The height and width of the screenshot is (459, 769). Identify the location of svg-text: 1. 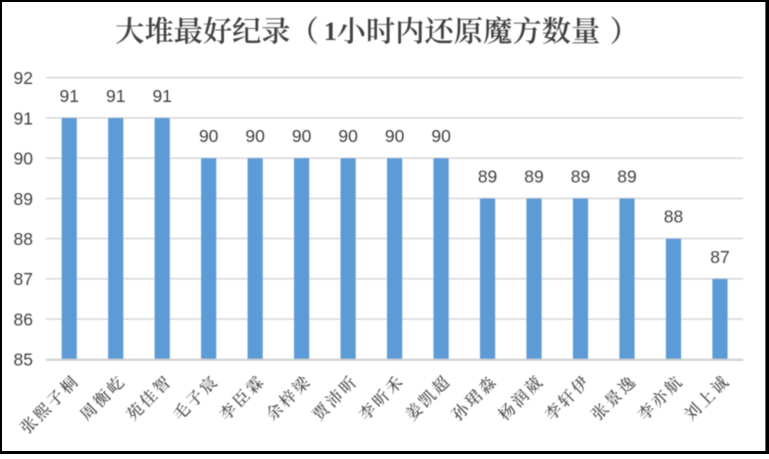
(330, 31).